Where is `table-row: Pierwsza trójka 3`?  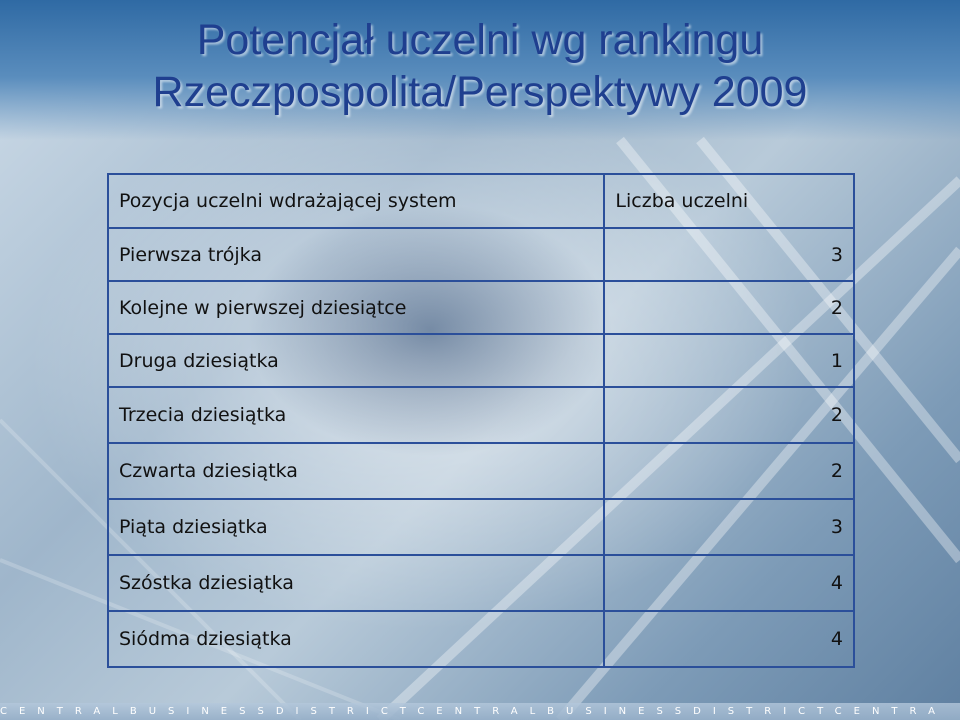
table-row: Pierwsza trójka 3 is located at coordinates (480, 254).